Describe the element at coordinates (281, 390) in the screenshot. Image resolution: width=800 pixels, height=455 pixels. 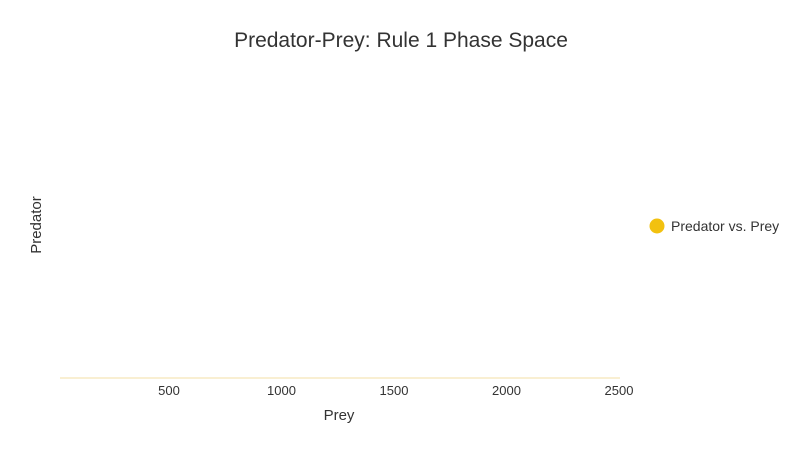
I see `x-tick-label: 1000` at that location.